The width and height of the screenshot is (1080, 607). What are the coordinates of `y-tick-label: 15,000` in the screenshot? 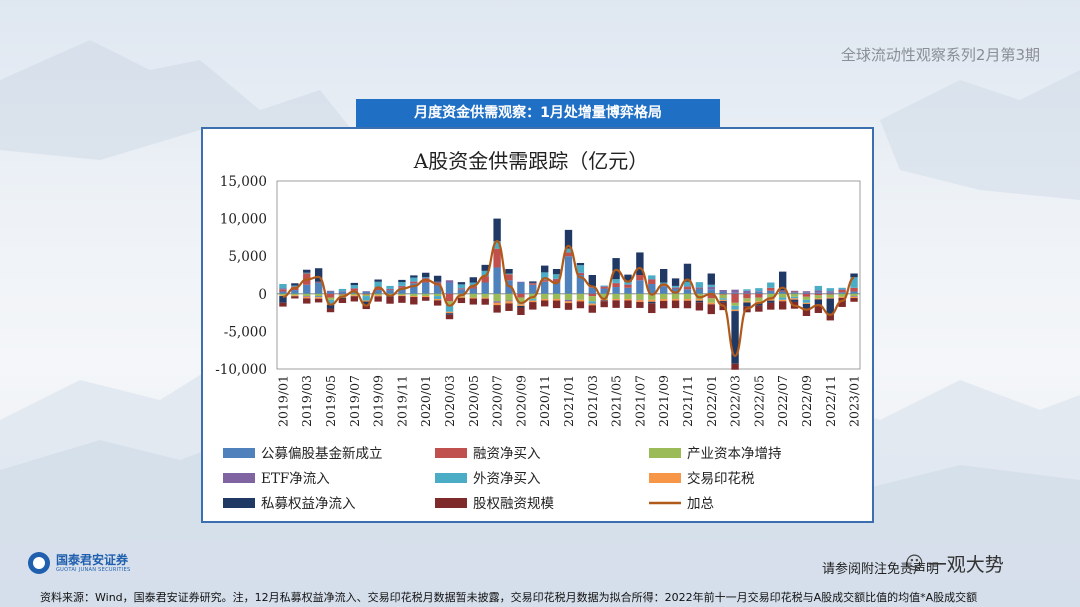 It's located at (243, 182).